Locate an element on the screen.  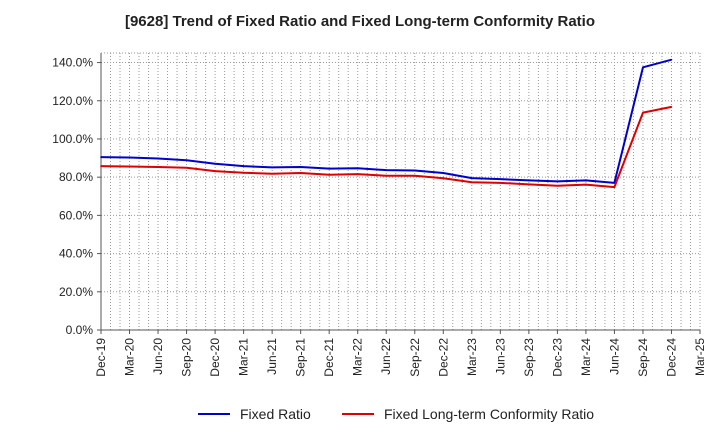
y-tick-label: 80.0% is located at coordinates (76, 177).